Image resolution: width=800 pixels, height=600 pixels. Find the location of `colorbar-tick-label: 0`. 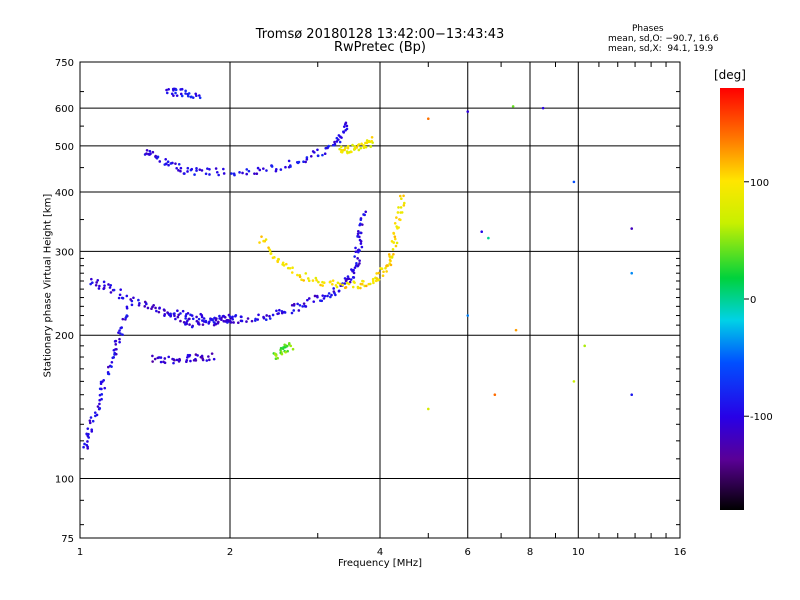

colorbar-tick-label: 0 is located at coordinates (753, 300).